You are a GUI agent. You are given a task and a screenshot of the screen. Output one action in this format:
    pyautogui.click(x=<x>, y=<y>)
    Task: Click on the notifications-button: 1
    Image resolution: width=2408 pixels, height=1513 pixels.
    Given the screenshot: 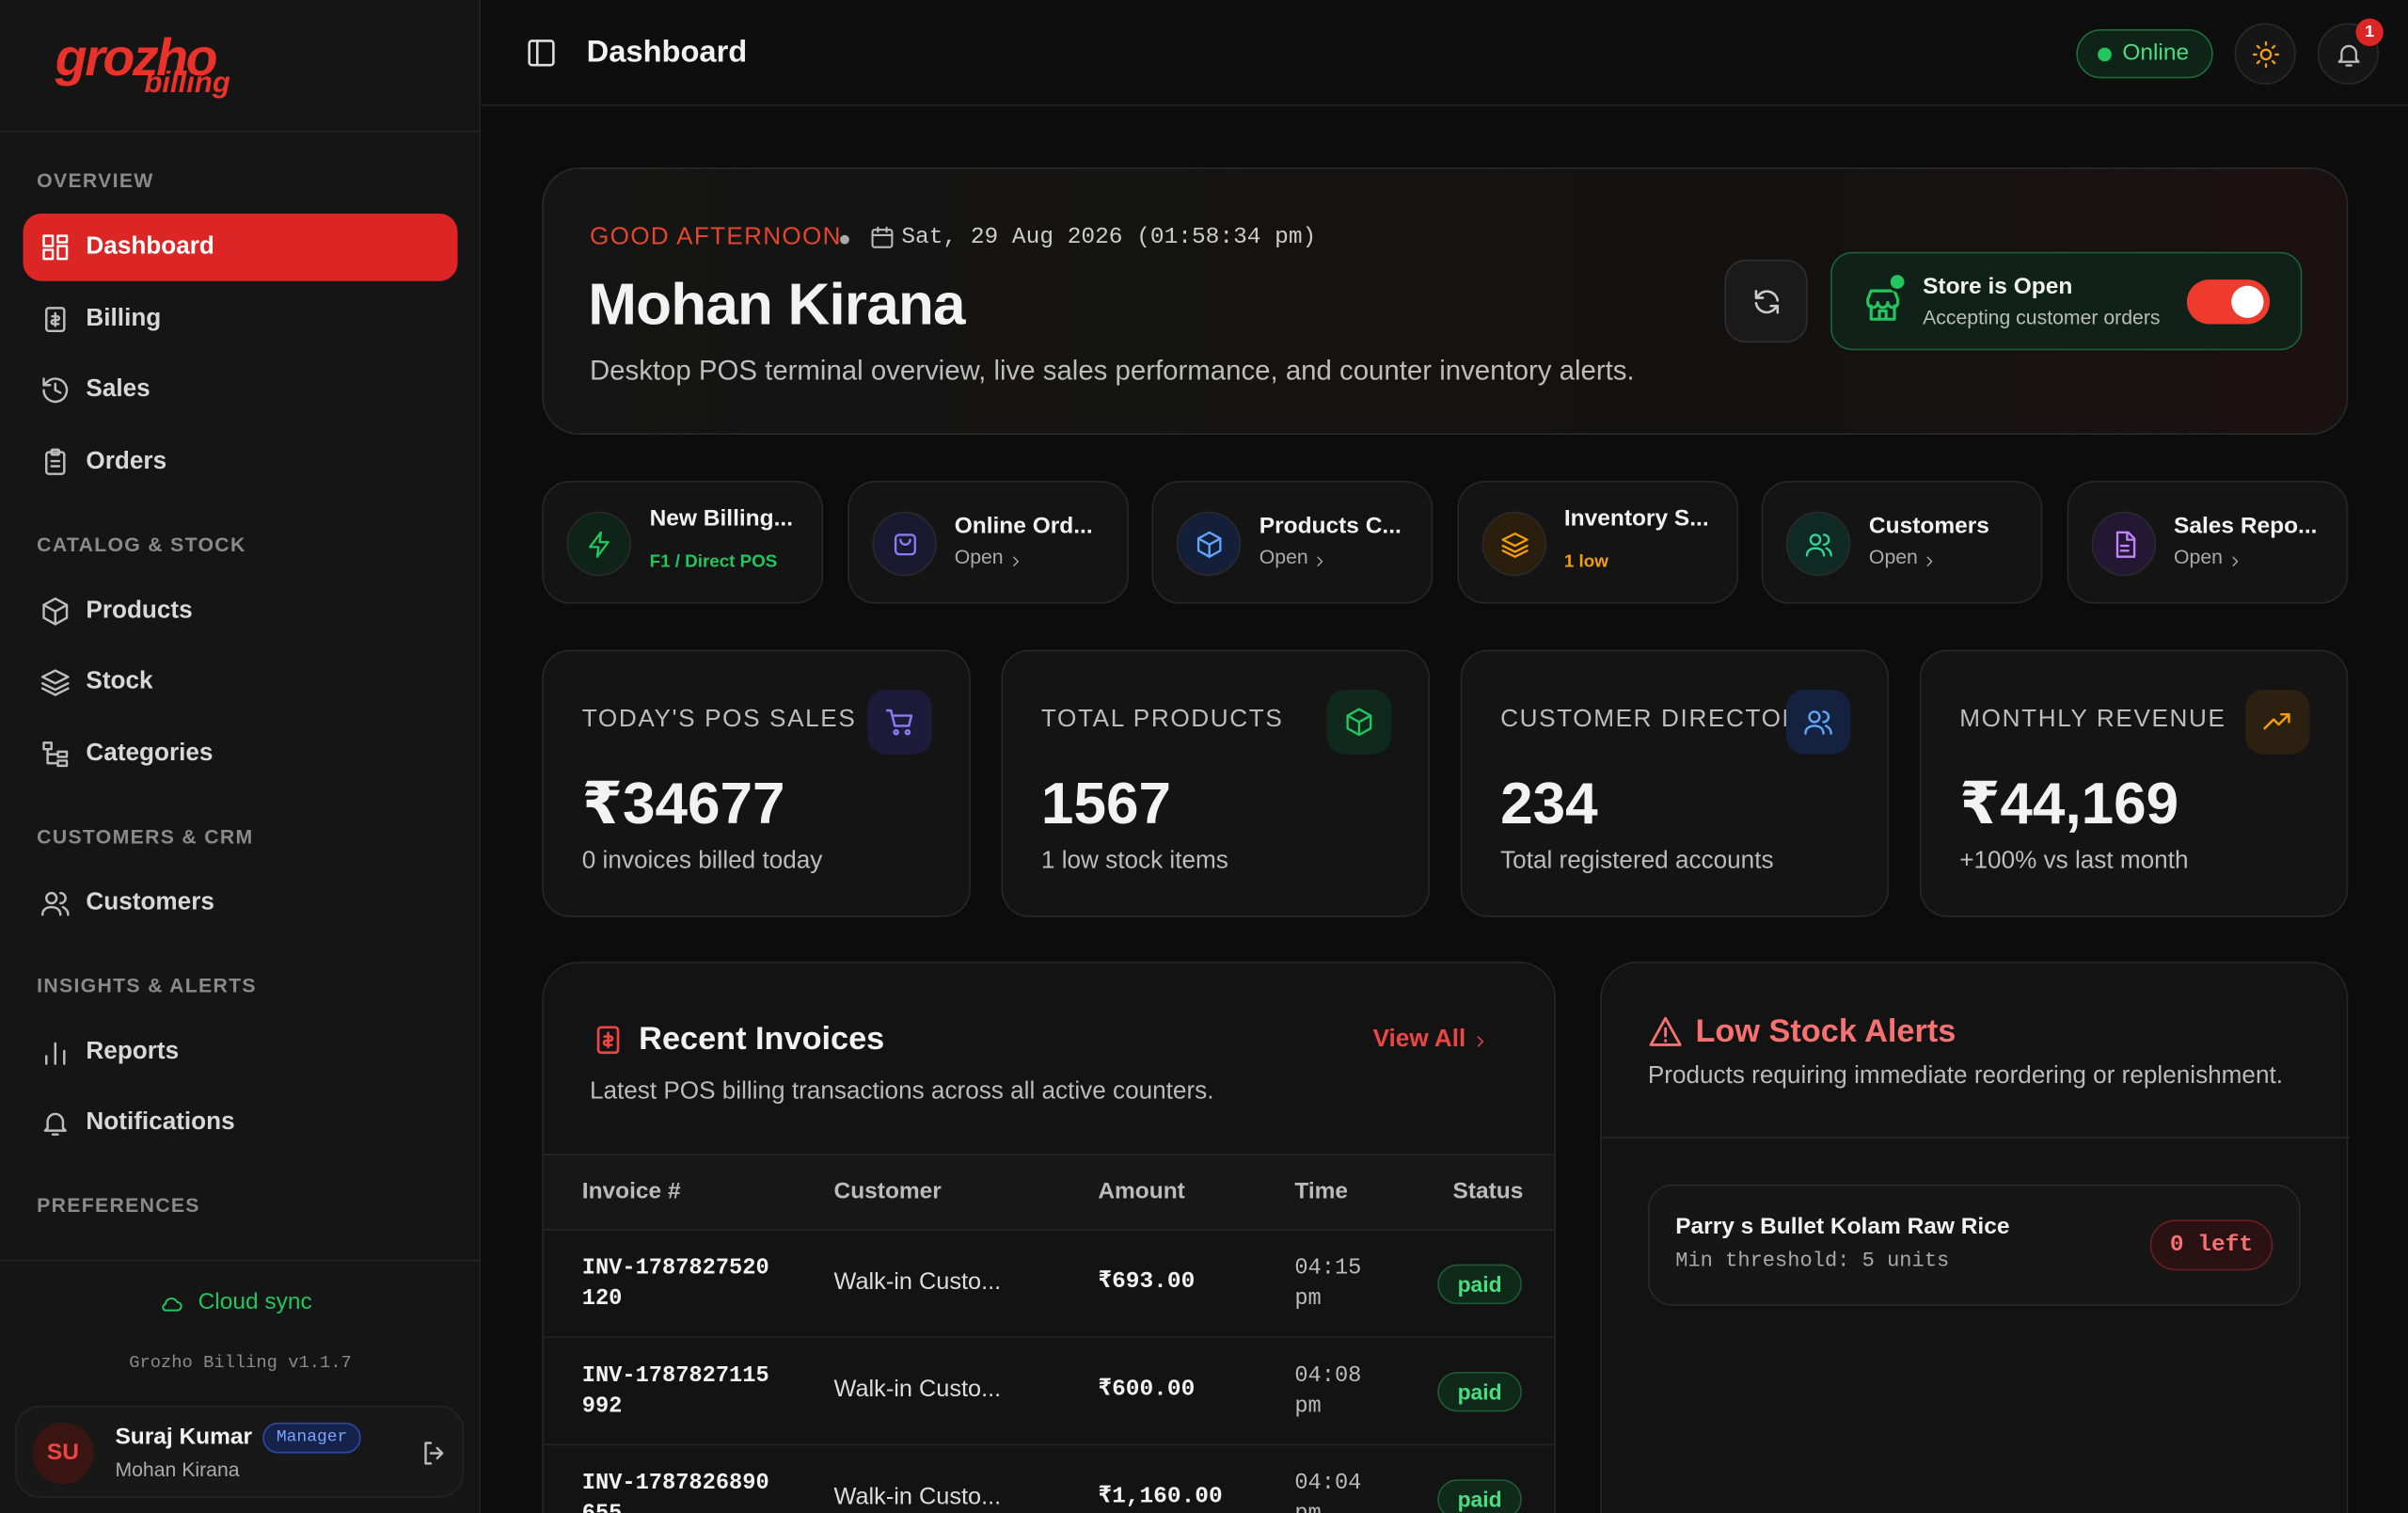 What is the action you would take?
    pyautogui.click(x=2351, y=51)
    